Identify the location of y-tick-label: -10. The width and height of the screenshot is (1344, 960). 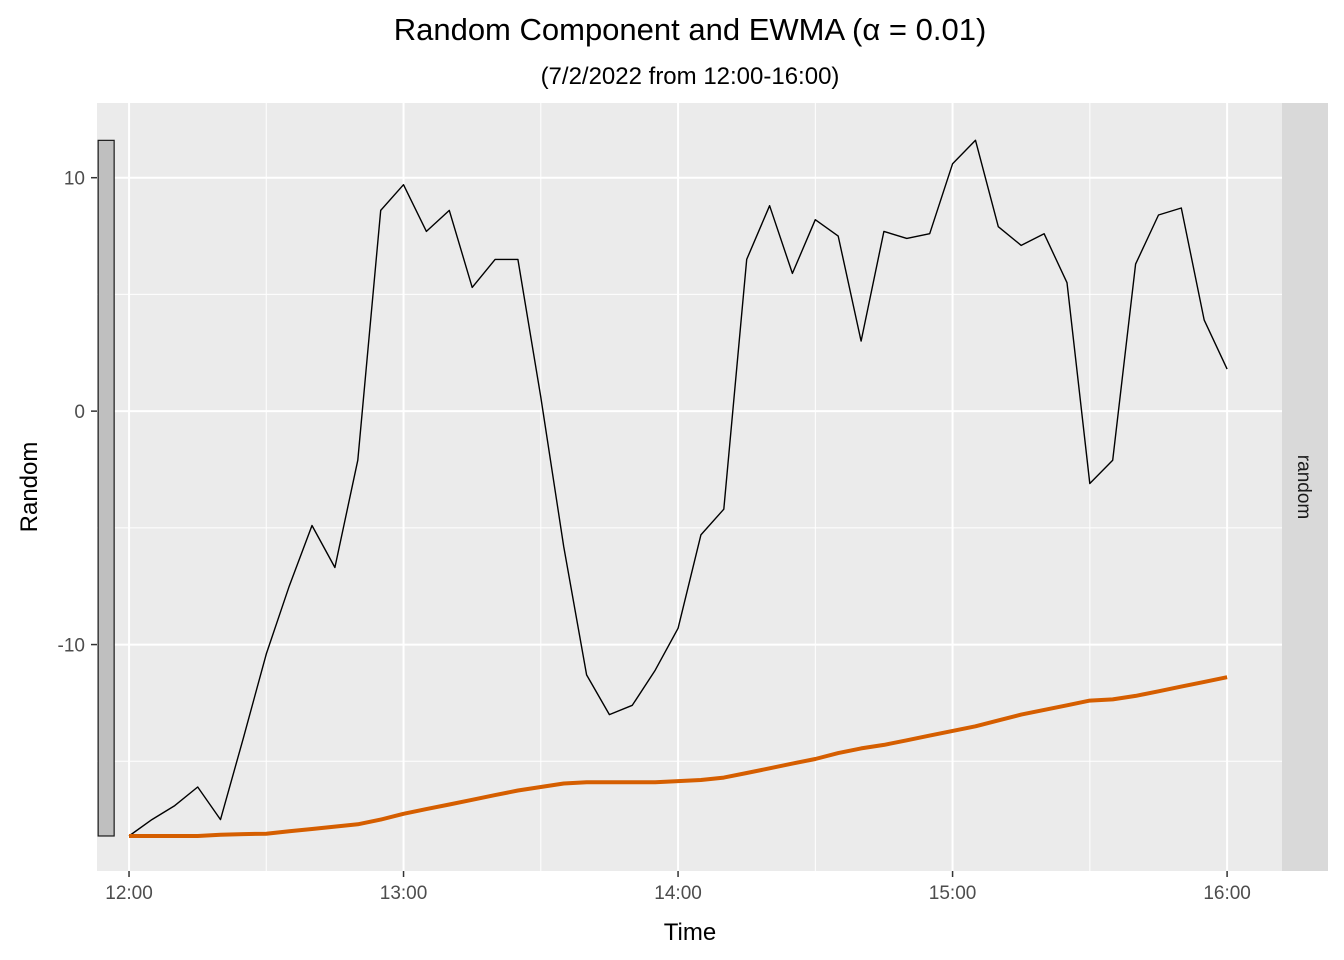
(71, 646).